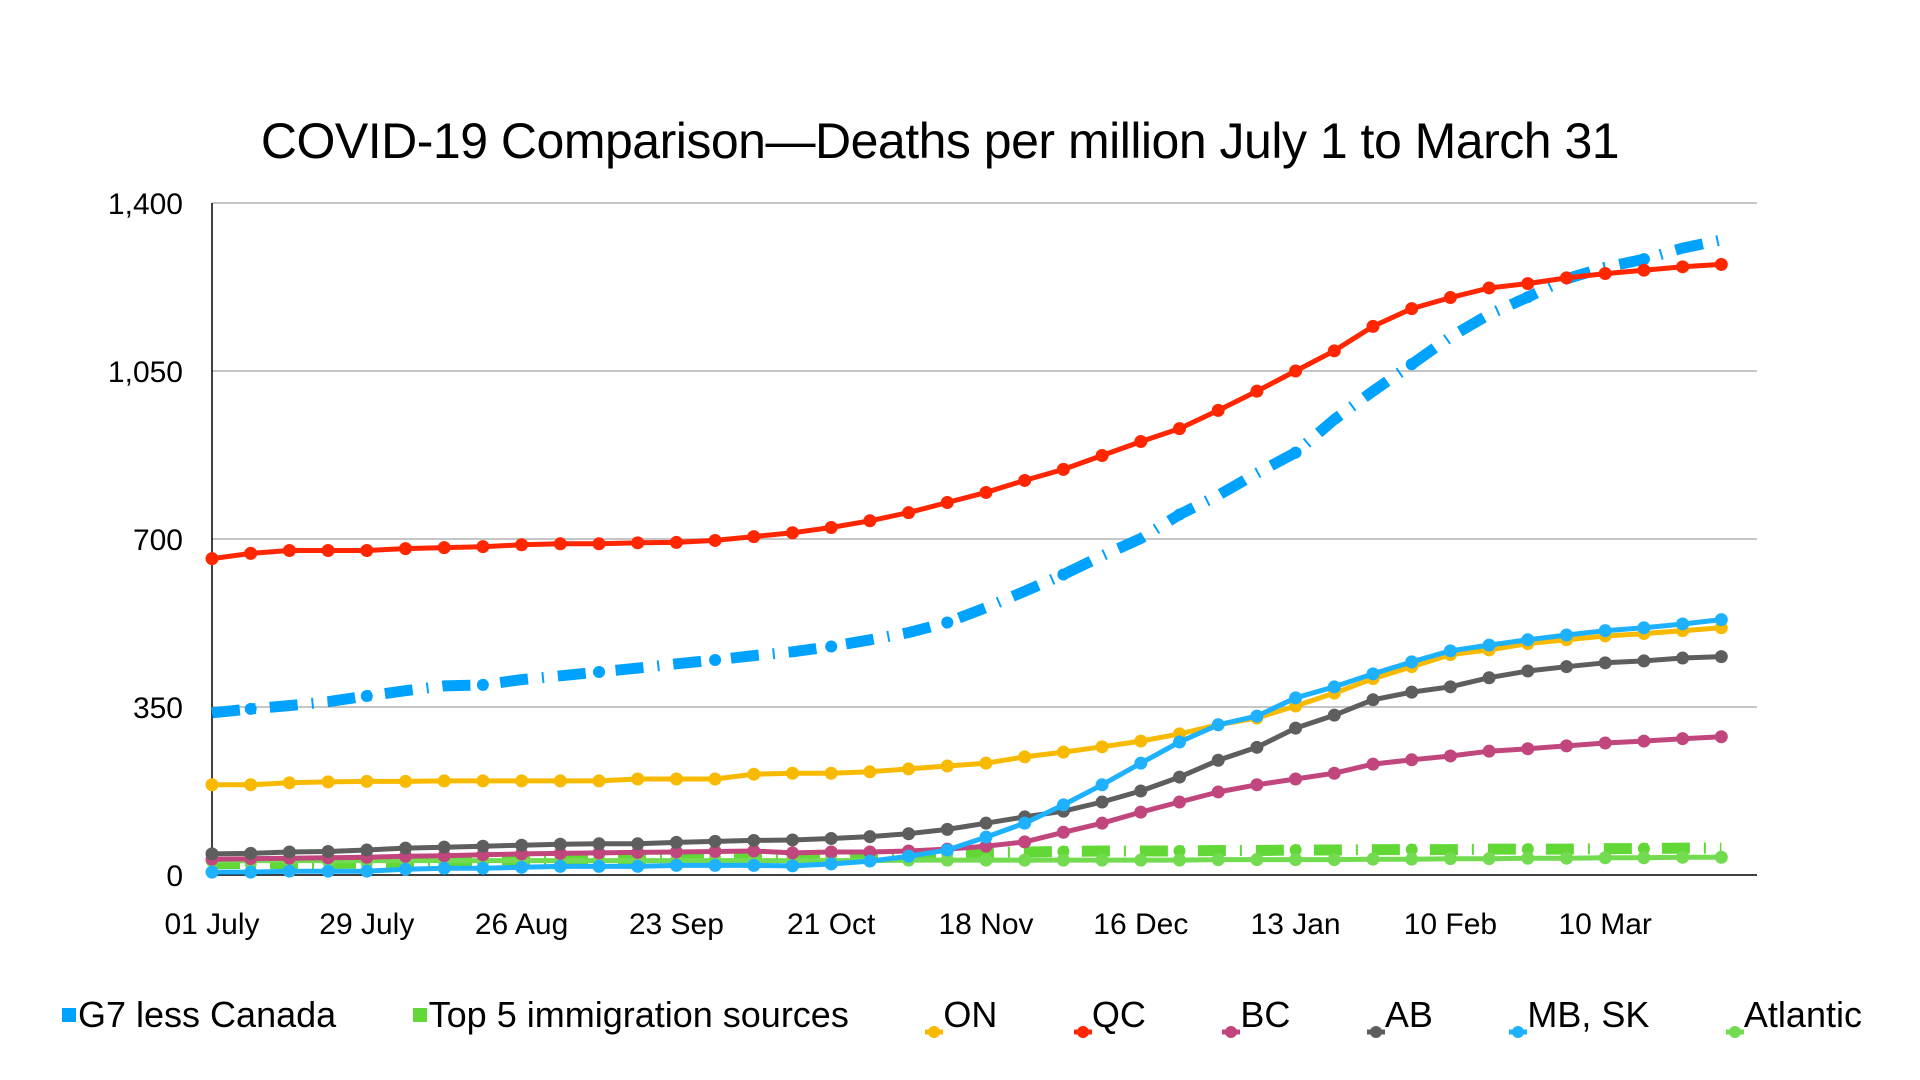 The image size is (1920, 1080). What do you see at coordinates (1450, 924) in the screenshot?
I see `x-tick-label: 10 Feb` at bounding box center [1450, 924].